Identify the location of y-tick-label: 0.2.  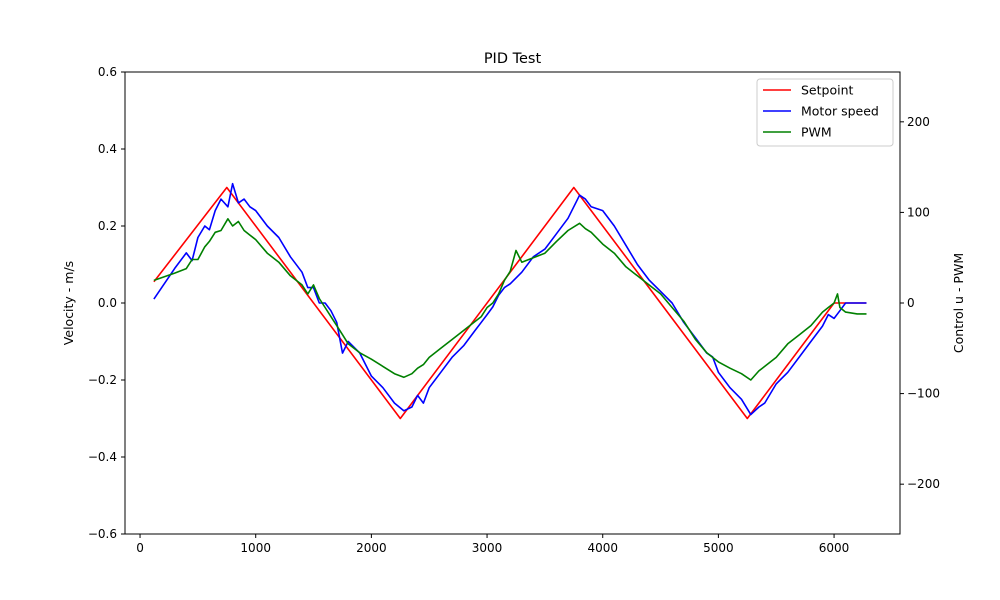
(107, 226).